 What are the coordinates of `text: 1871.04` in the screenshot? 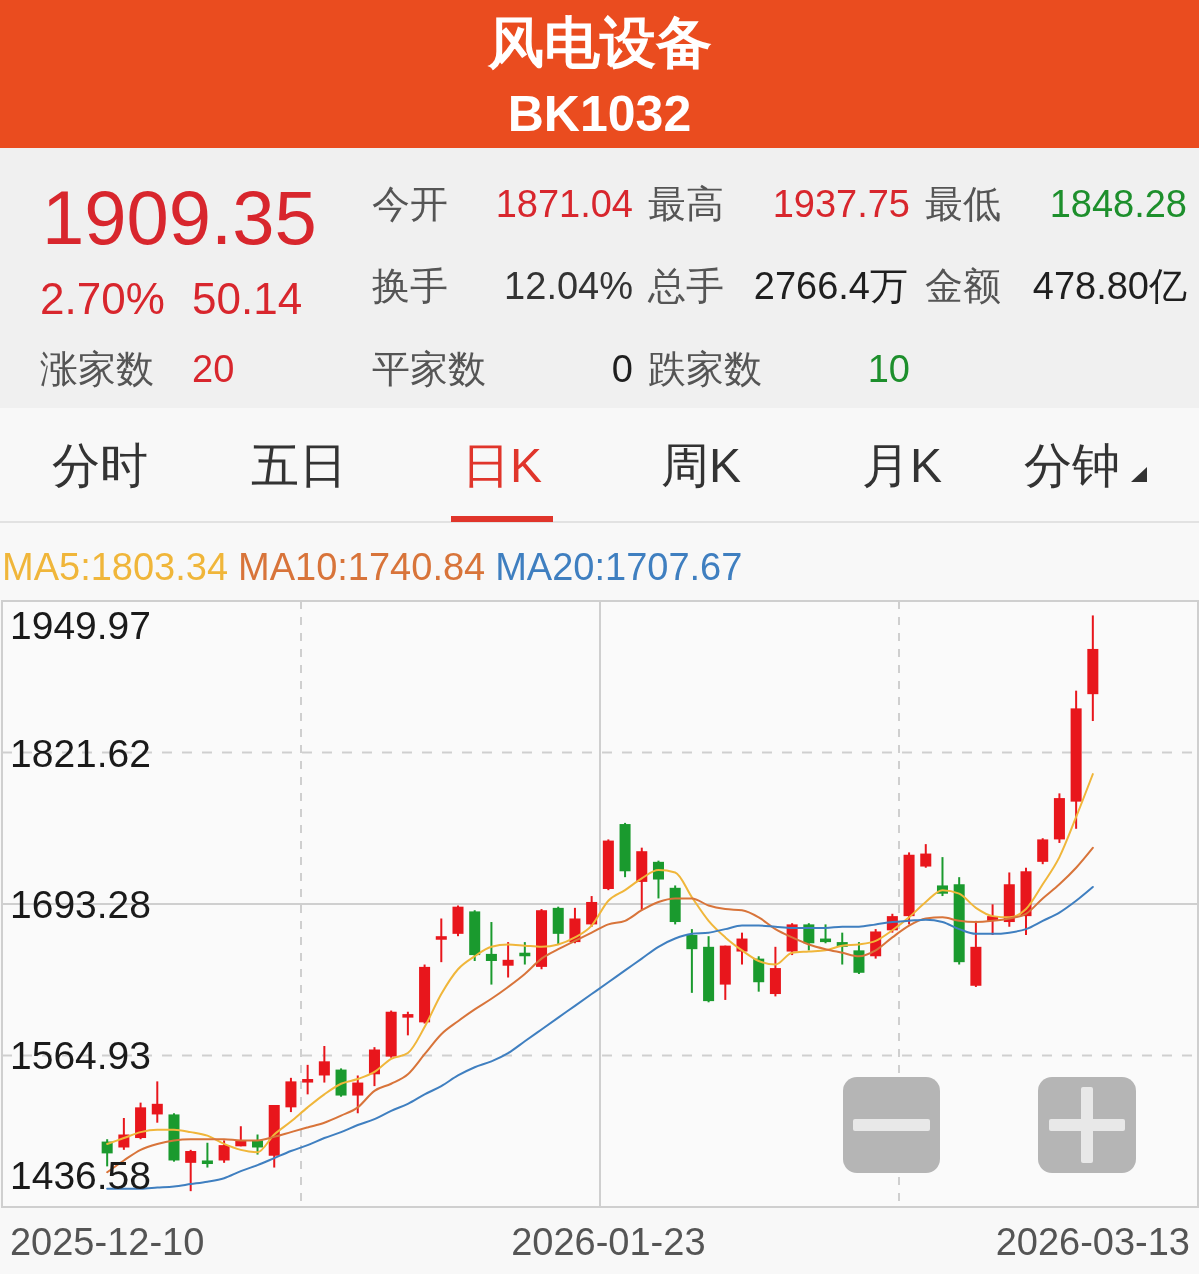 It's located at (564, 204).